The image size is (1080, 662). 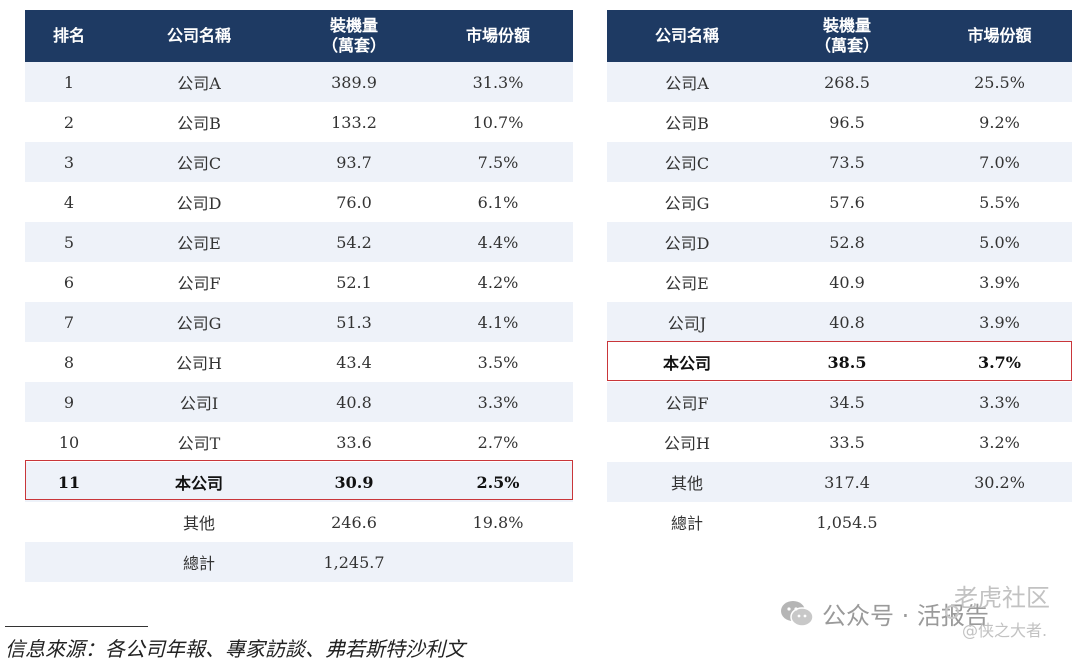 I want to click on table-header-row: 排名 公司名稱 裝機量 （萬套） 市場份額, so click(x=299, y=36).